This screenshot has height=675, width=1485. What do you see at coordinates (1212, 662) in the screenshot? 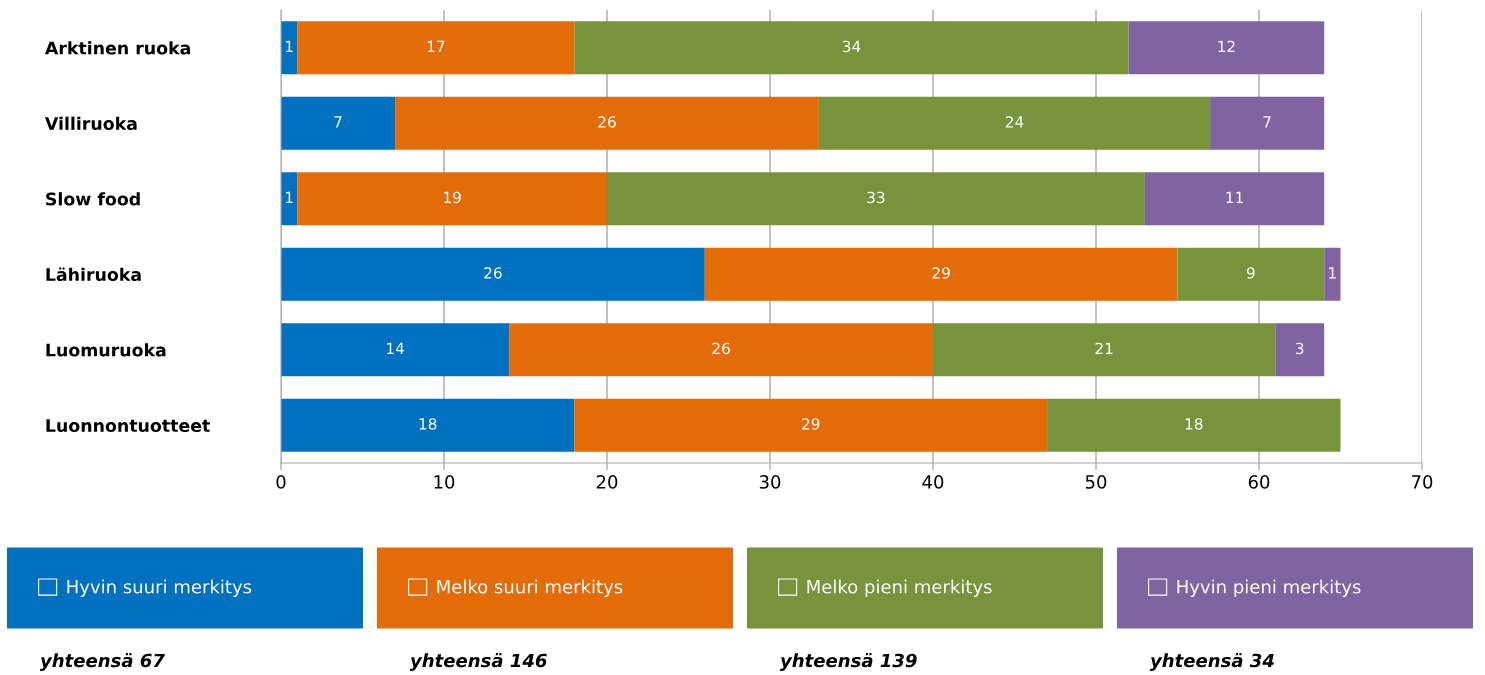
I see `text: yhteensä 34` at bounding box center [1212, 662].